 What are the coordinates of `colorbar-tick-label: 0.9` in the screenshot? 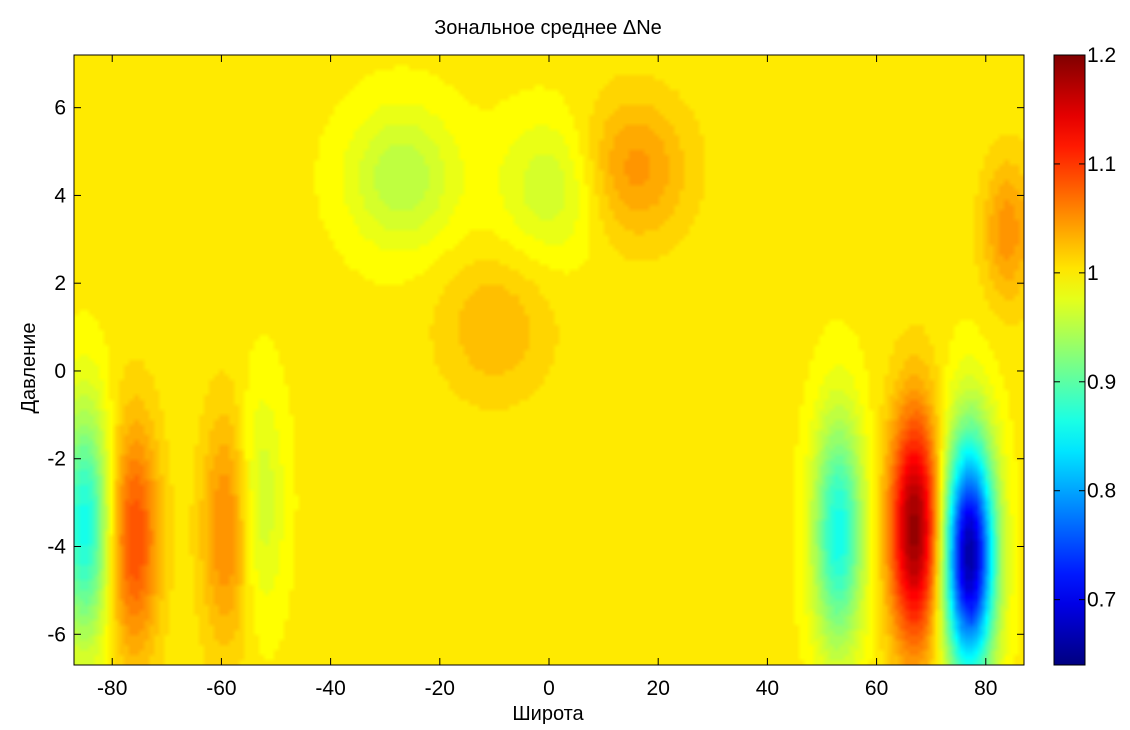 It's located at (1101, 382).